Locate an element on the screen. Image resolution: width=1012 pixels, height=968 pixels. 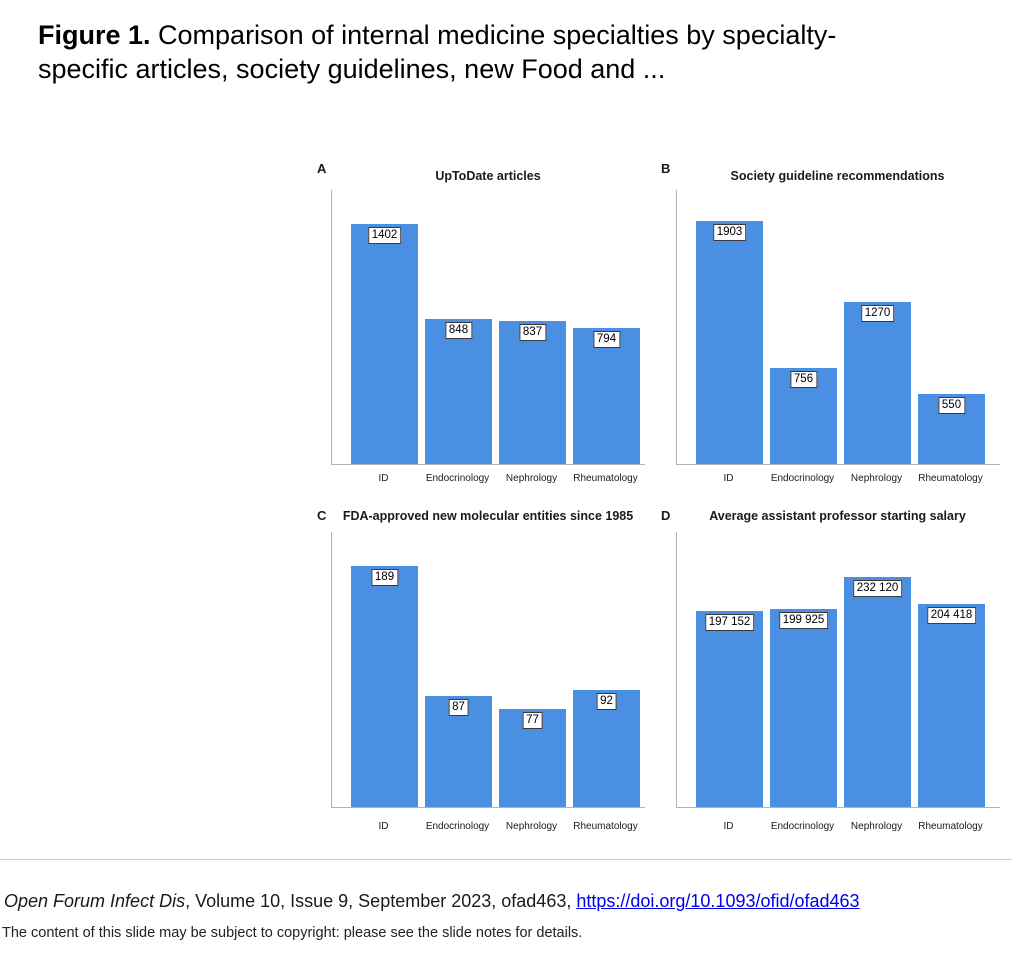
bars-a: 1402 848 837 794 is located at coordinates (498, 327).